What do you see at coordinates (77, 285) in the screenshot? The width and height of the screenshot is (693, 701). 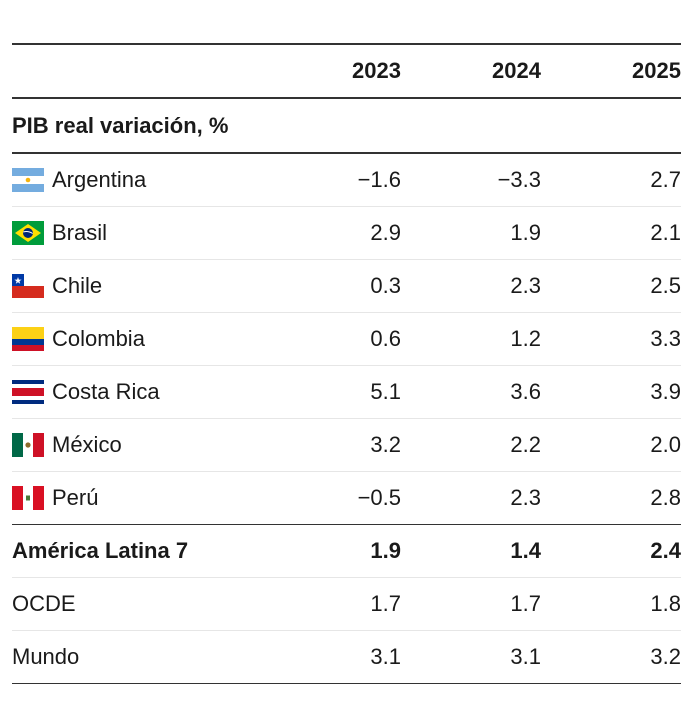 I see `country-name: Chile` at bounding box center [77, 285].